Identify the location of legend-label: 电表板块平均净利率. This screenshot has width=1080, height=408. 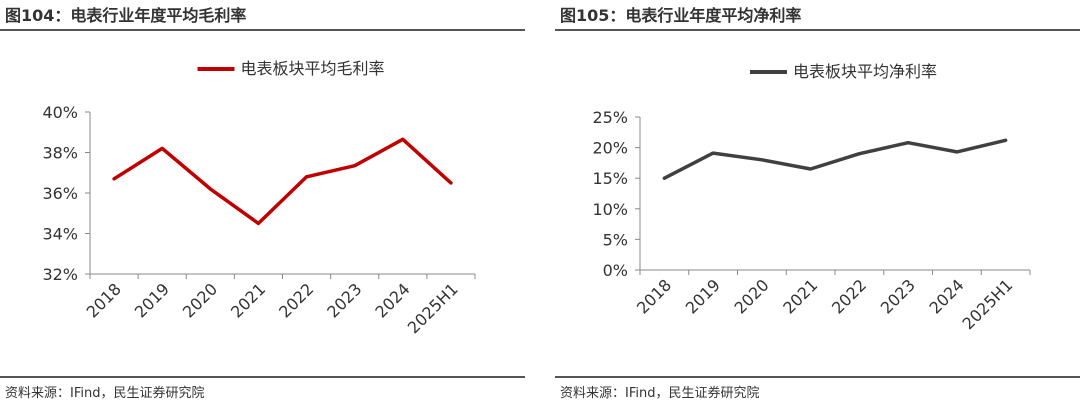
(865, 71).